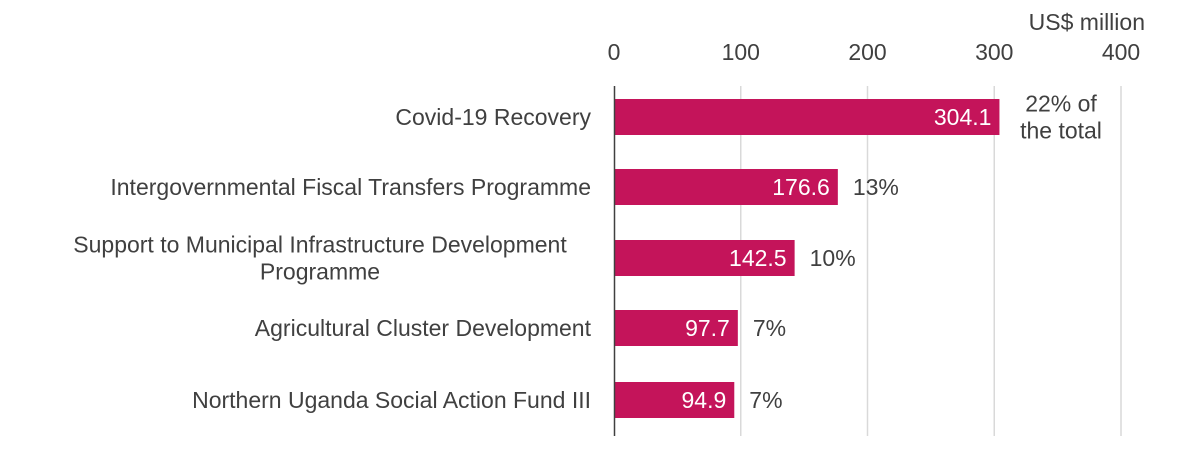 This screenshot has height=469, width=1200. Describe the element at coordinates (801, 187) in the screenshot. I see `value-label: 176.6` at that location.